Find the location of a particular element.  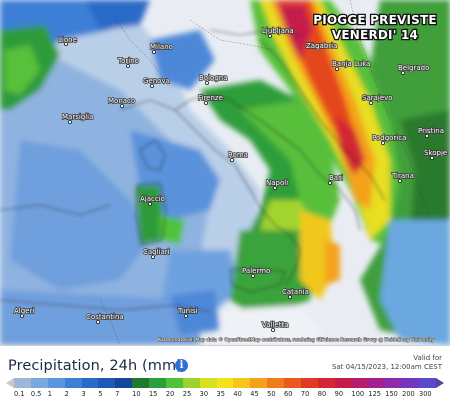

scale-left-arrow-icon is located at coordinates (10, 383).